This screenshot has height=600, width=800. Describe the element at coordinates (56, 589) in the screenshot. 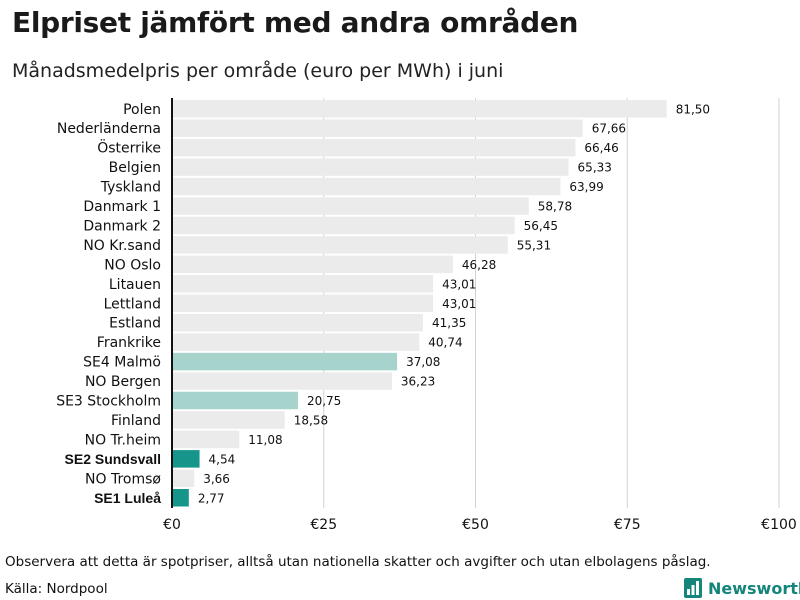

I see `source-note: Källa: Nordpool` at that location.